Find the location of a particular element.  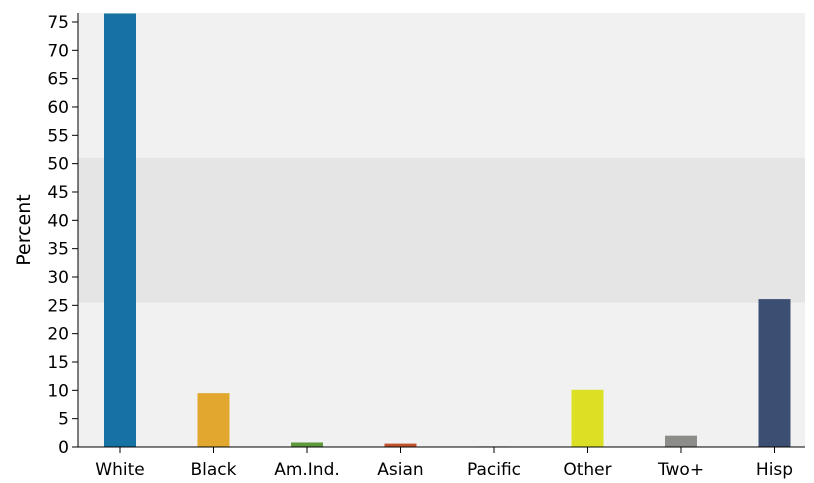

x-tick-label: Hisp is located at coordinates (774, 470).